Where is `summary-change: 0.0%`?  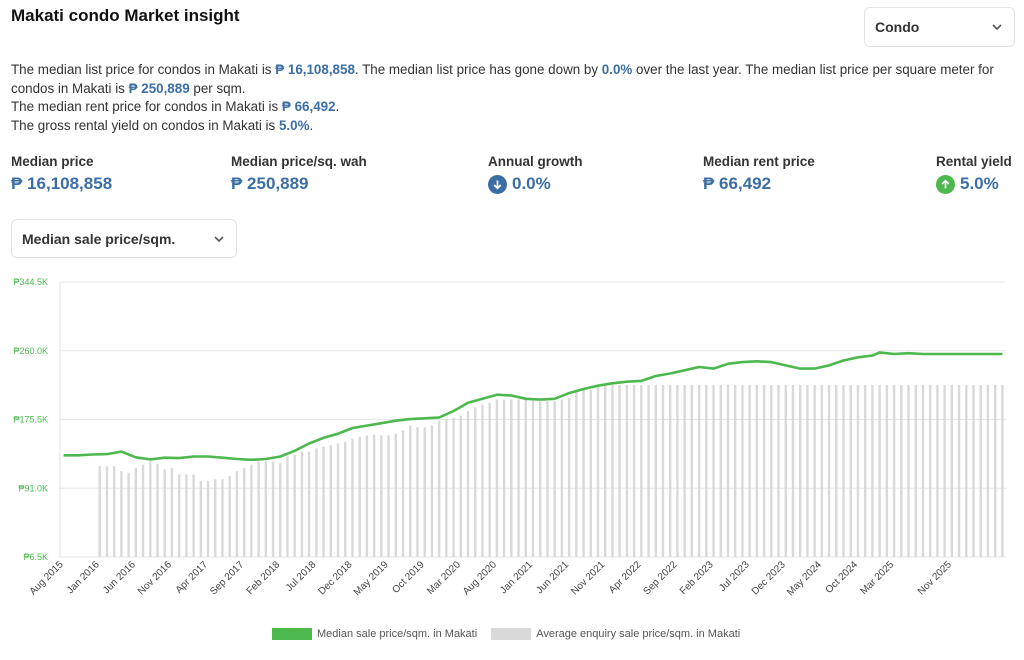
summary-change: 0.0% is located at coordinates (617, 69).